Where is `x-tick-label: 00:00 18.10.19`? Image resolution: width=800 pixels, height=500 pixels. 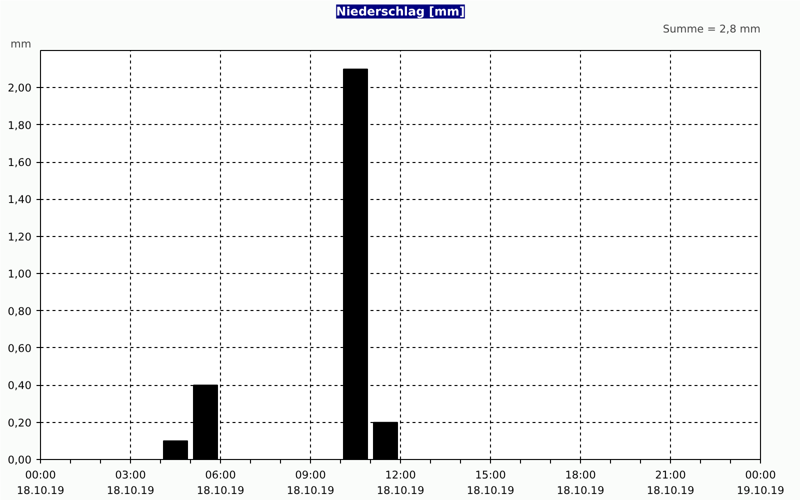
x-tick-label: 00:00 18.10.19 is located at coordinates (40, 483).